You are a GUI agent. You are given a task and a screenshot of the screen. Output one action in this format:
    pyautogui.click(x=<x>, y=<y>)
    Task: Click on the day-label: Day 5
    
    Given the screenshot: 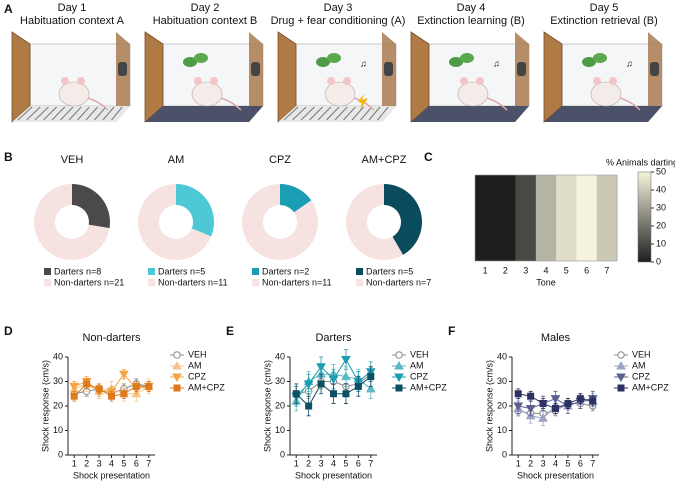 What is the action you would take?
    pyautogui.click(x=604, y=8)
    